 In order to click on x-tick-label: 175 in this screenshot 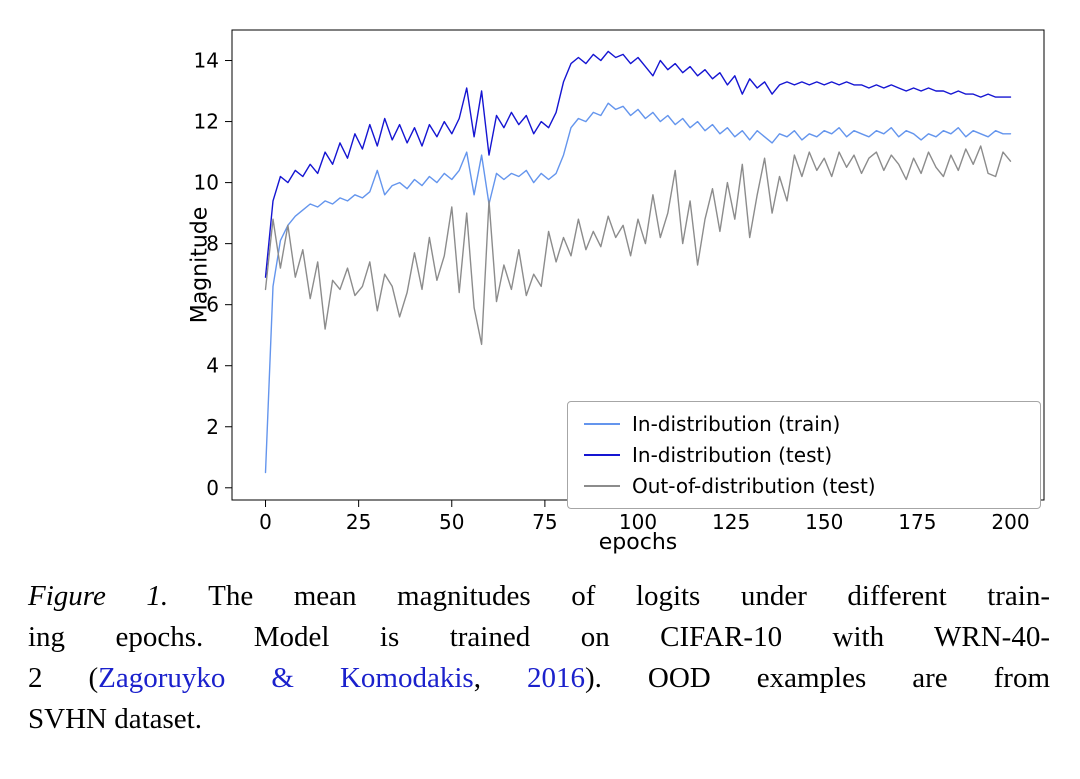, I will do `click(917, 522)`.